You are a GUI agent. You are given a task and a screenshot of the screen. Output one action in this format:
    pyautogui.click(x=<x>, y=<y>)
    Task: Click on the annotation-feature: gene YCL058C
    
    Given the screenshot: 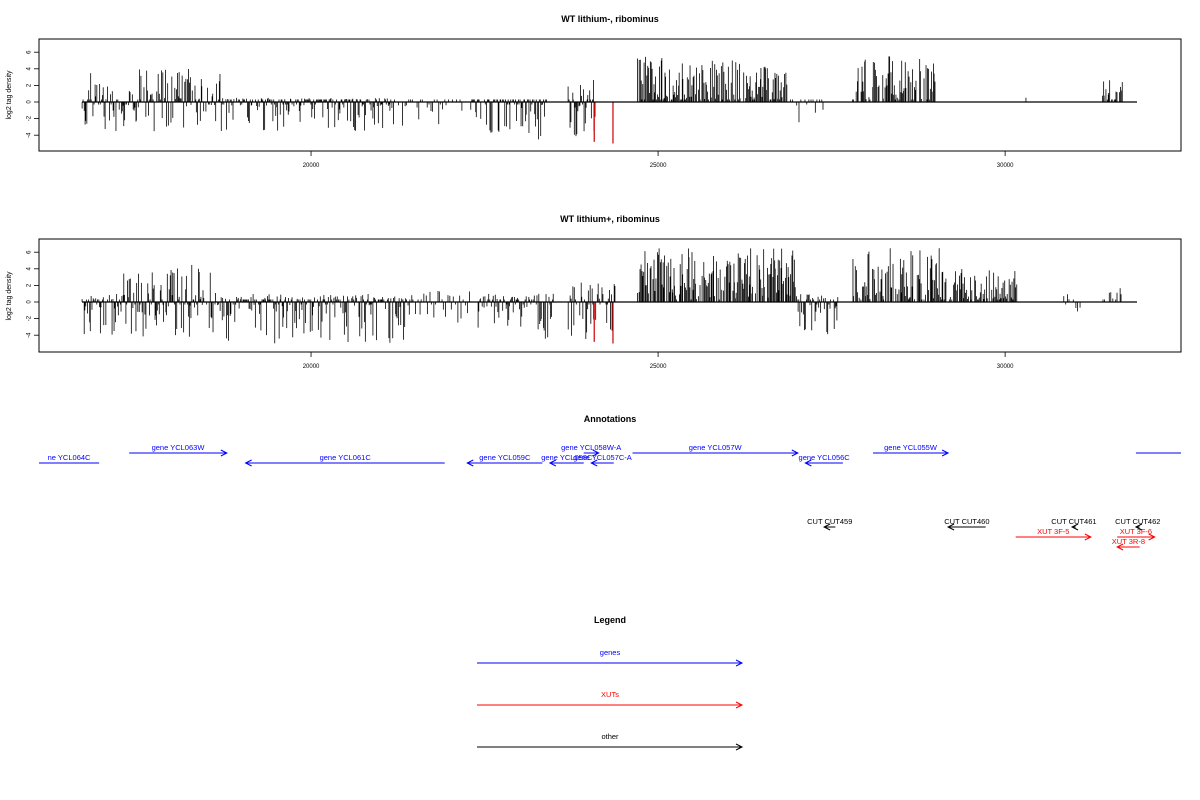 What is the action you would take?
    pyautogui.click(x=567, y=460)
    